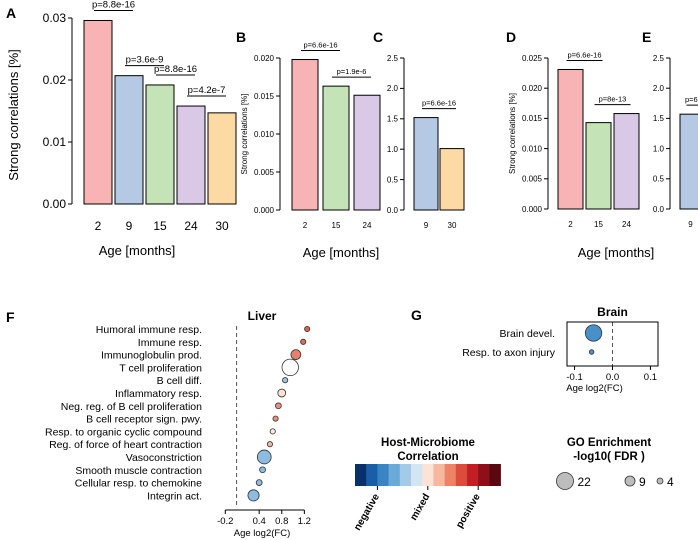  I want to click on panel-b-y-tick-label: 0.005, so click(264, 172).